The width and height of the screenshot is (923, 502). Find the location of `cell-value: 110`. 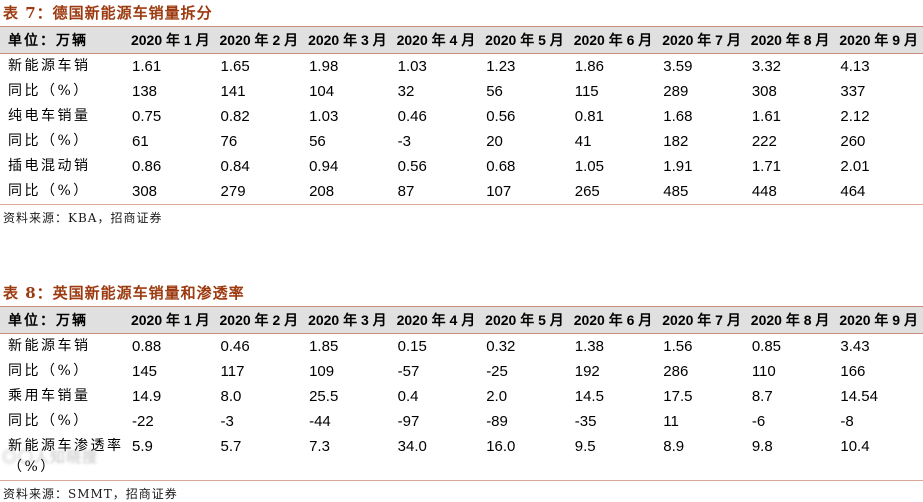

cell-value: 110 is located at coordinates (763, 371).